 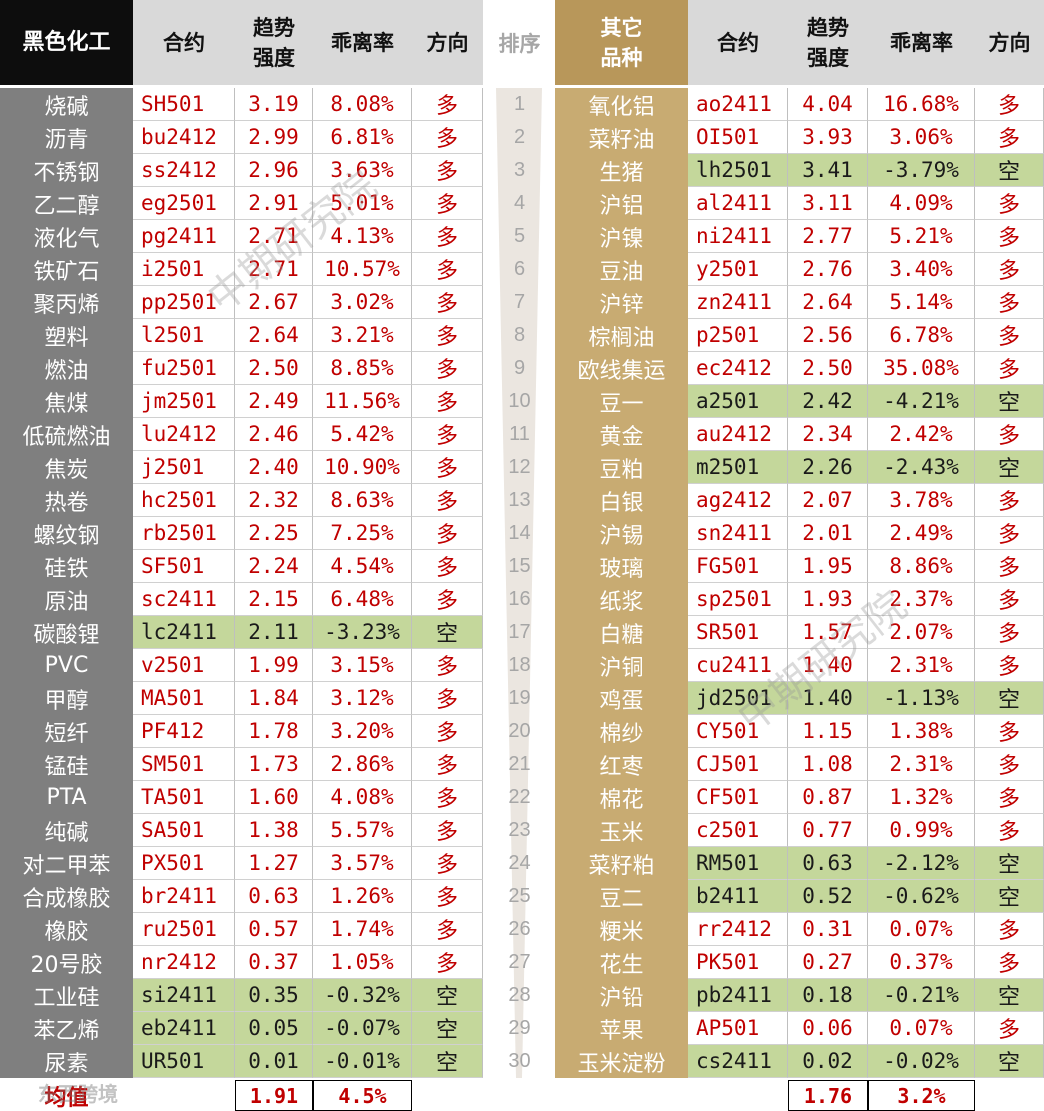 What do you see at coordinates (921, 500) in the screenshot?
I see `right-deviation-rate: 3.78%` at bounding box center [921, 500].